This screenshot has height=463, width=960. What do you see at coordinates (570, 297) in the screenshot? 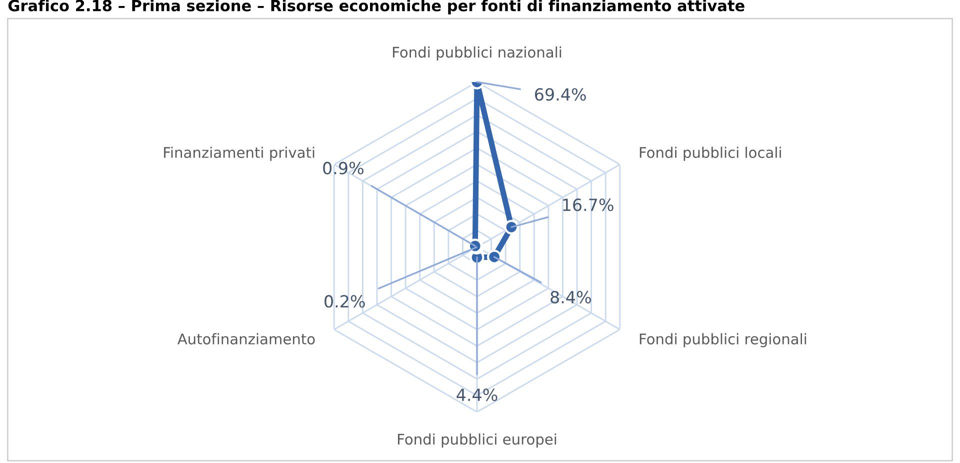
I see `text: 8.4%` at bounding box center [570, 297].